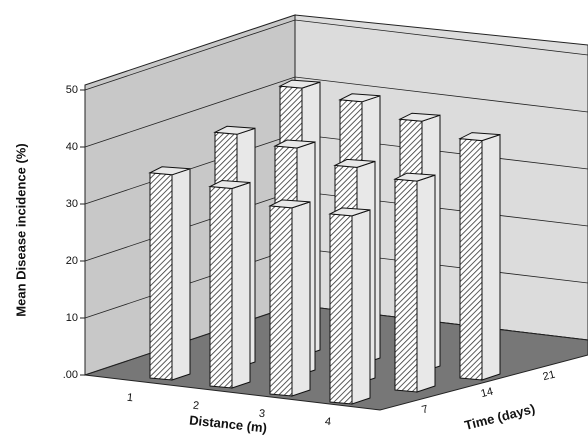 This screenshot has height=442, width=588. I want to click on y-tick-label: 20, so click(72, 261).